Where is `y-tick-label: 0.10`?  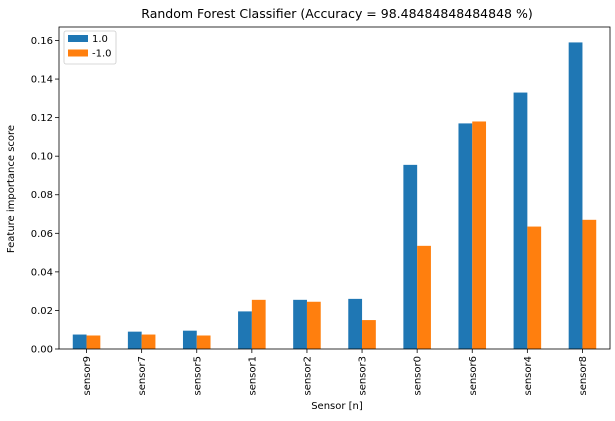
y-tick-label: 0.10 is located at coordinates (42, 157).